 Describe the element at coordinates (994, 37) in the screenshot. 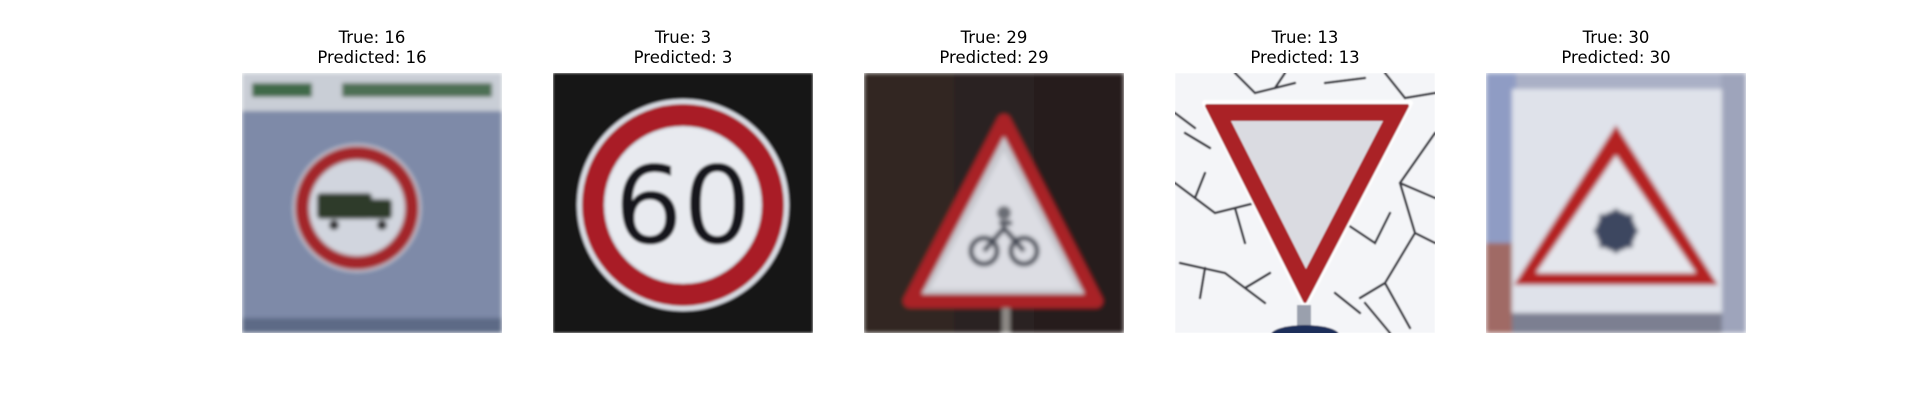

I see `true-label: True: 29` at that location.